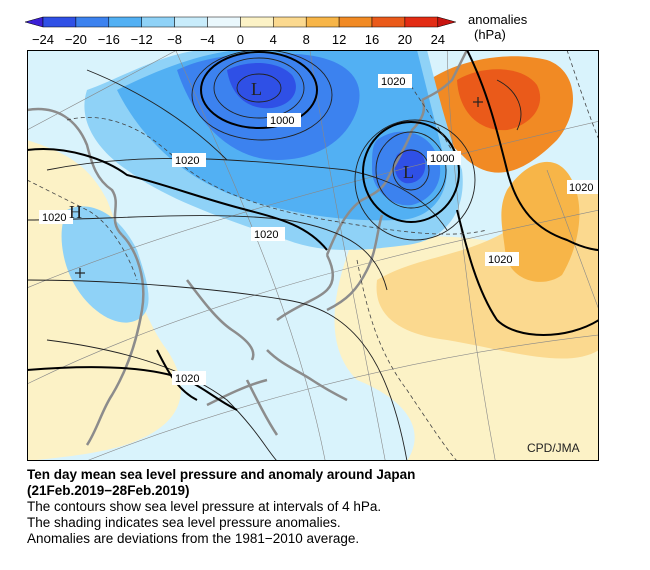  Describe the element at coordinates (80, 273) in the screenshot. I see `cross-marker-west` at that location.